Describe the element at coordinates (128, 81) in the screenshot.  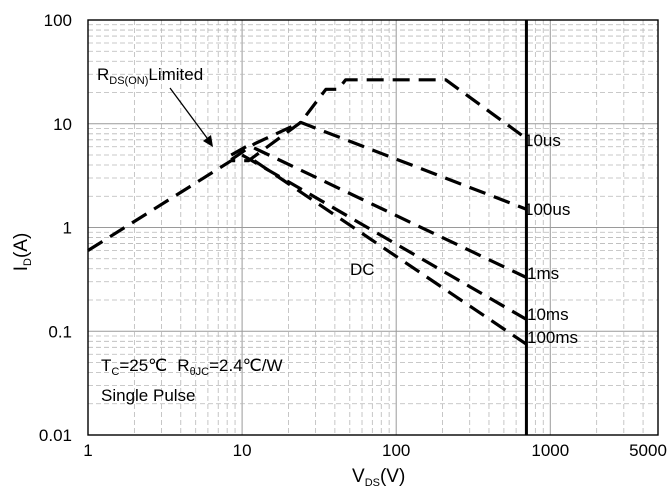
I see `rds-sub: DS(ON)` at that location.